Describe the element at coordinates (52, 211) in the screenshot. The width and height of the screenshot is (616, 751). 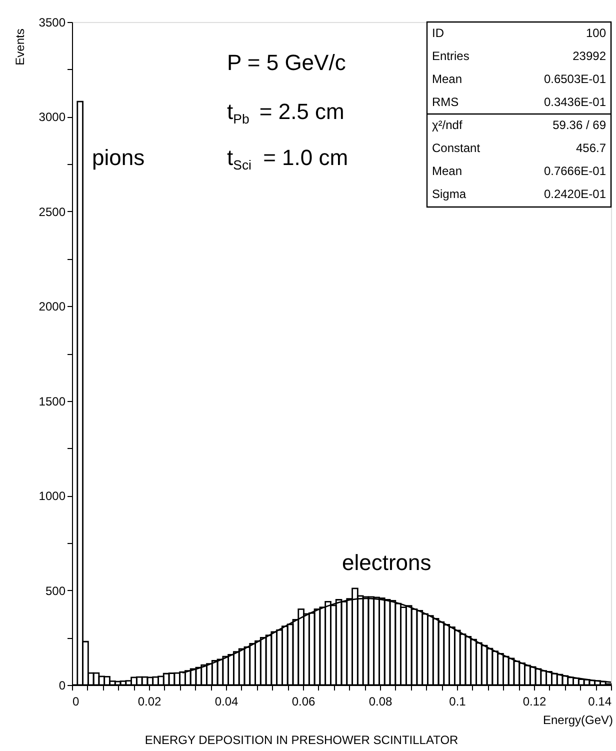
I see `y-tick-label: 2500` at that location.